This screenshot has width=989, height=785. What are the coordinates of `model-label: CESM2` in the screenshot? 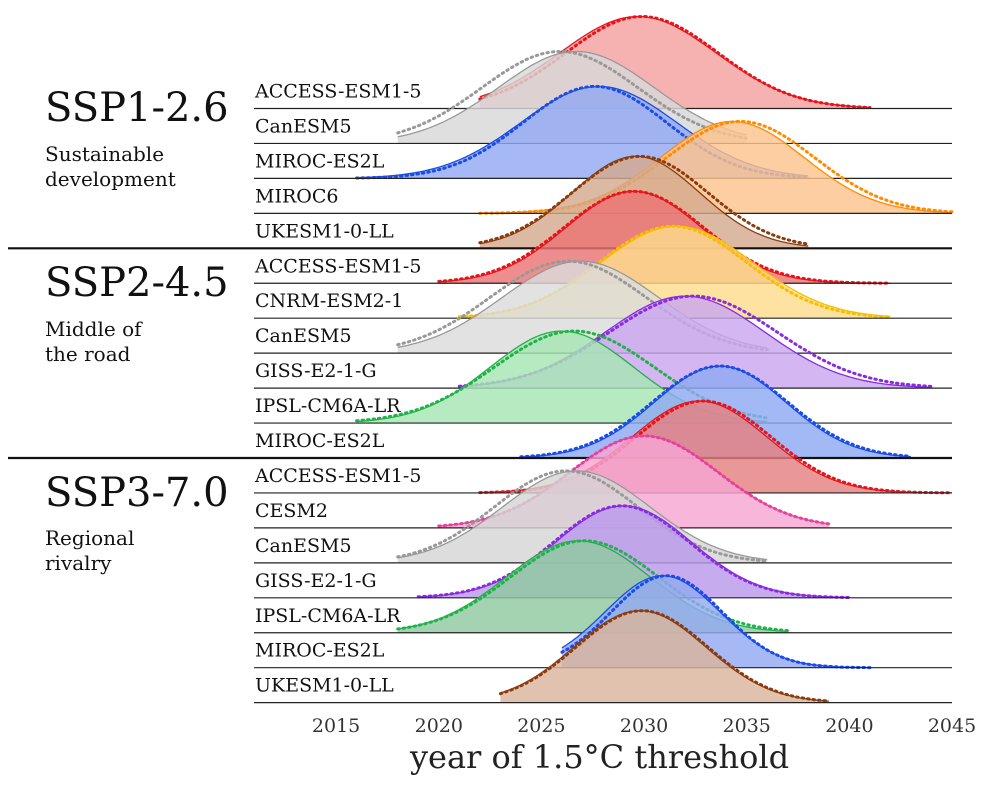 It's located at (291, 511).